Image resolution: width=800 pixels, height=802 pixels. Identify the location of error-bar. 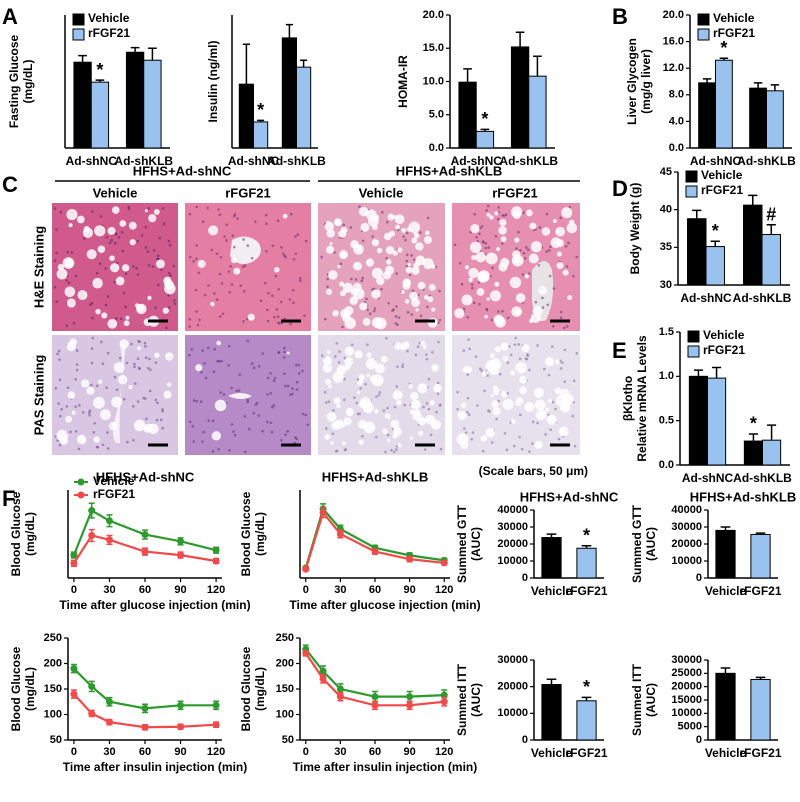
(551, 535).